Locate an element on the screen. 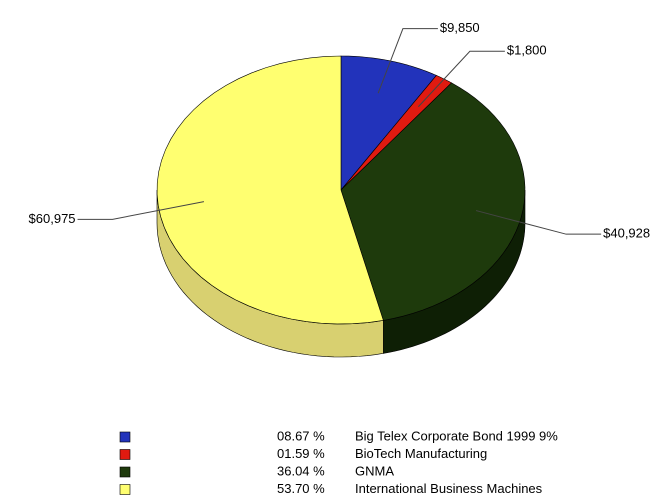 Image resolution: width=663 pixels, height=499 pixels. legend-label: Big Telex Corporate Bond 1999 9% is located at coordinates (456, 435).